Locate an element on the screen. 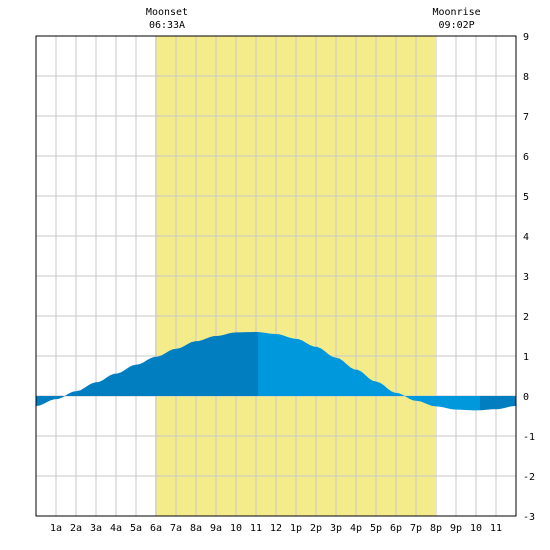 This screenshot has width=550, height=550. x-tick-label: 7a is located at coordinates (176, 528).